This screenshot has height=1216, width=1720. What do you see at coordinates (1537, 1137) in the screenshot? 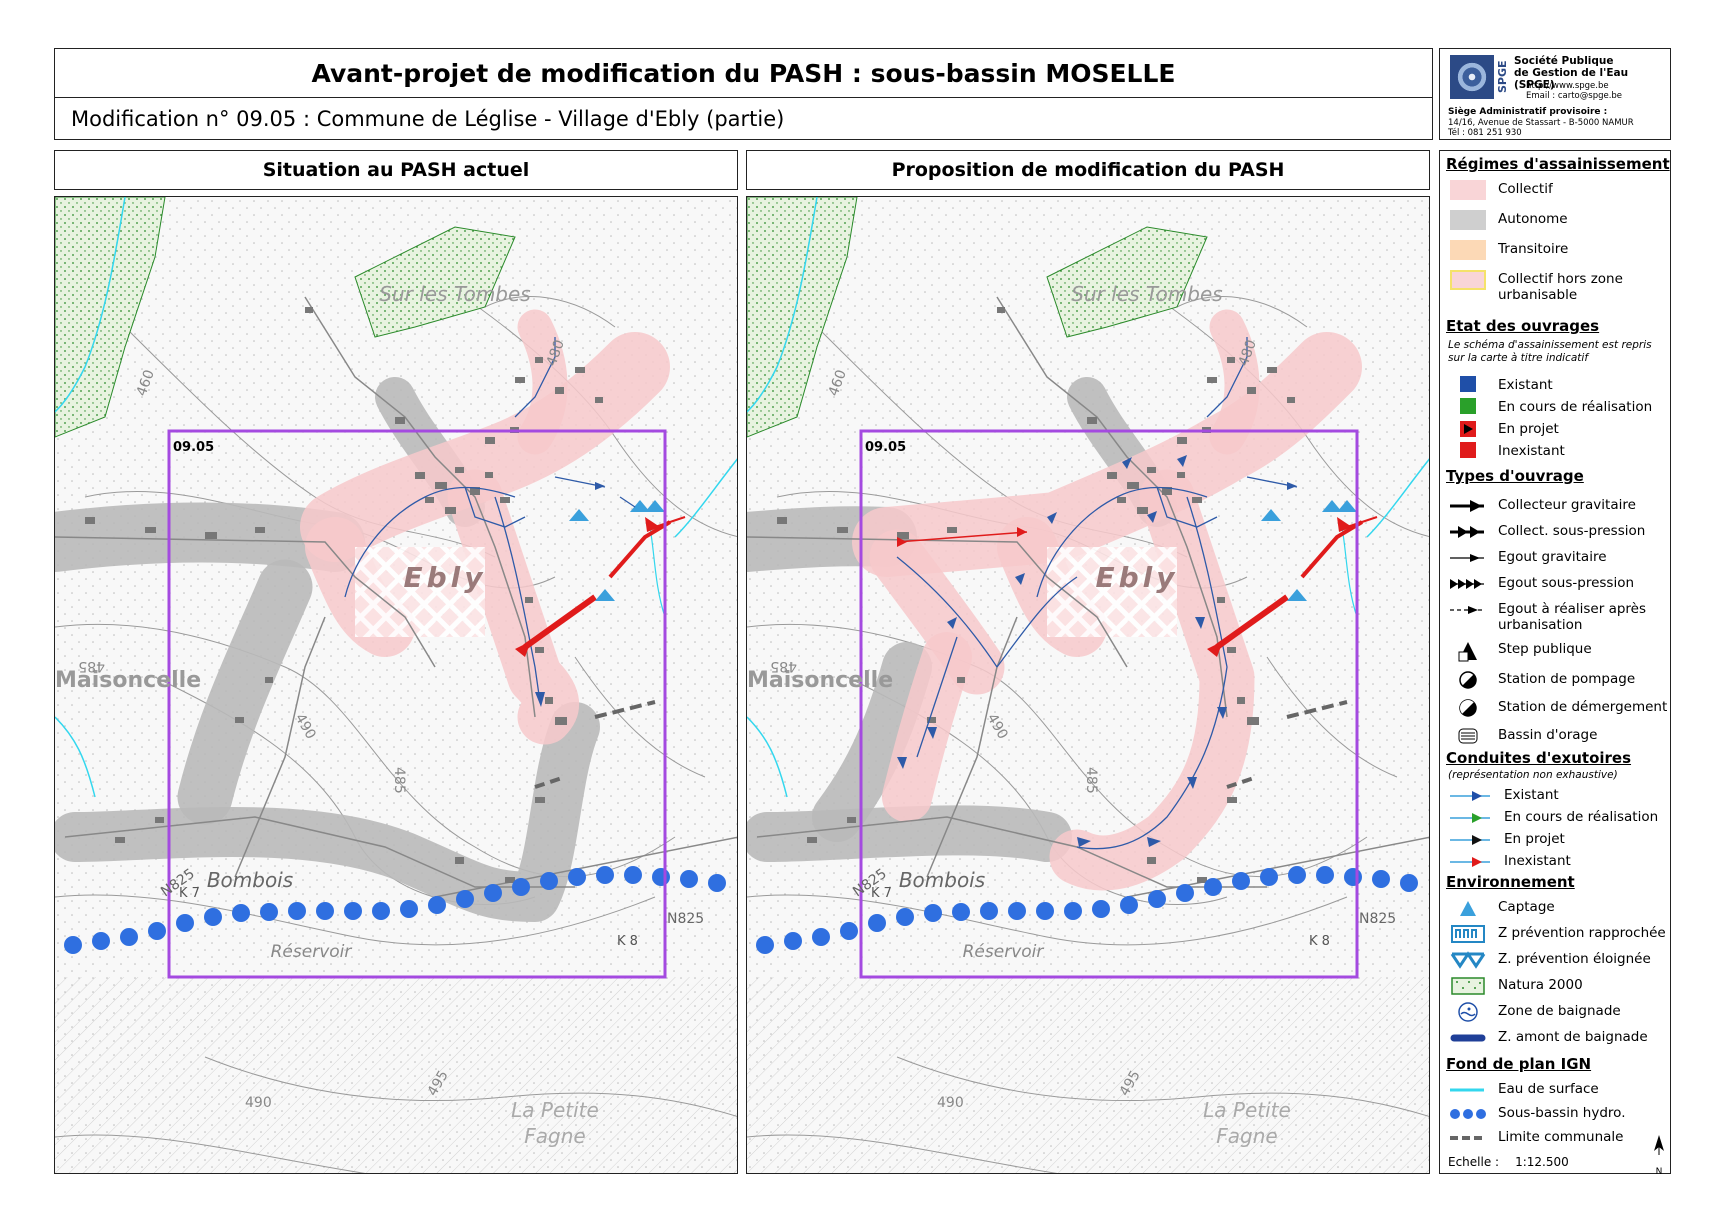
I see `legend-item-limite-communale: Limite communale` at bounding box center [1537, 1137].